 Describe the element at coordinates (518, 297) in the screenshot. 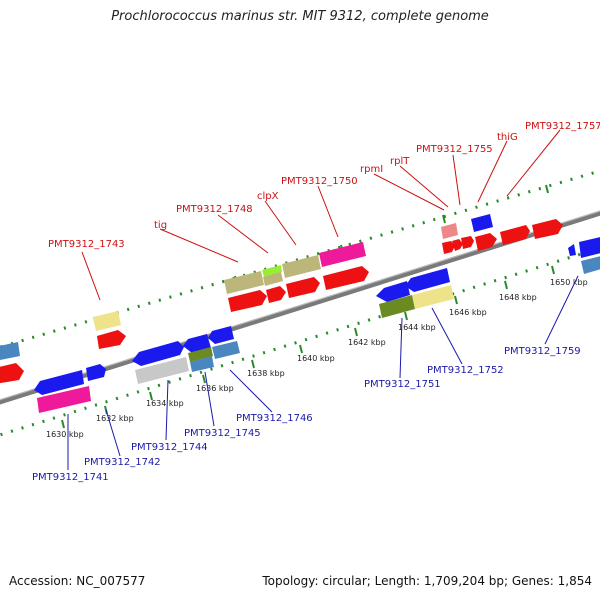

I see `kbp-label-1648: 1648 kbp` at that location.